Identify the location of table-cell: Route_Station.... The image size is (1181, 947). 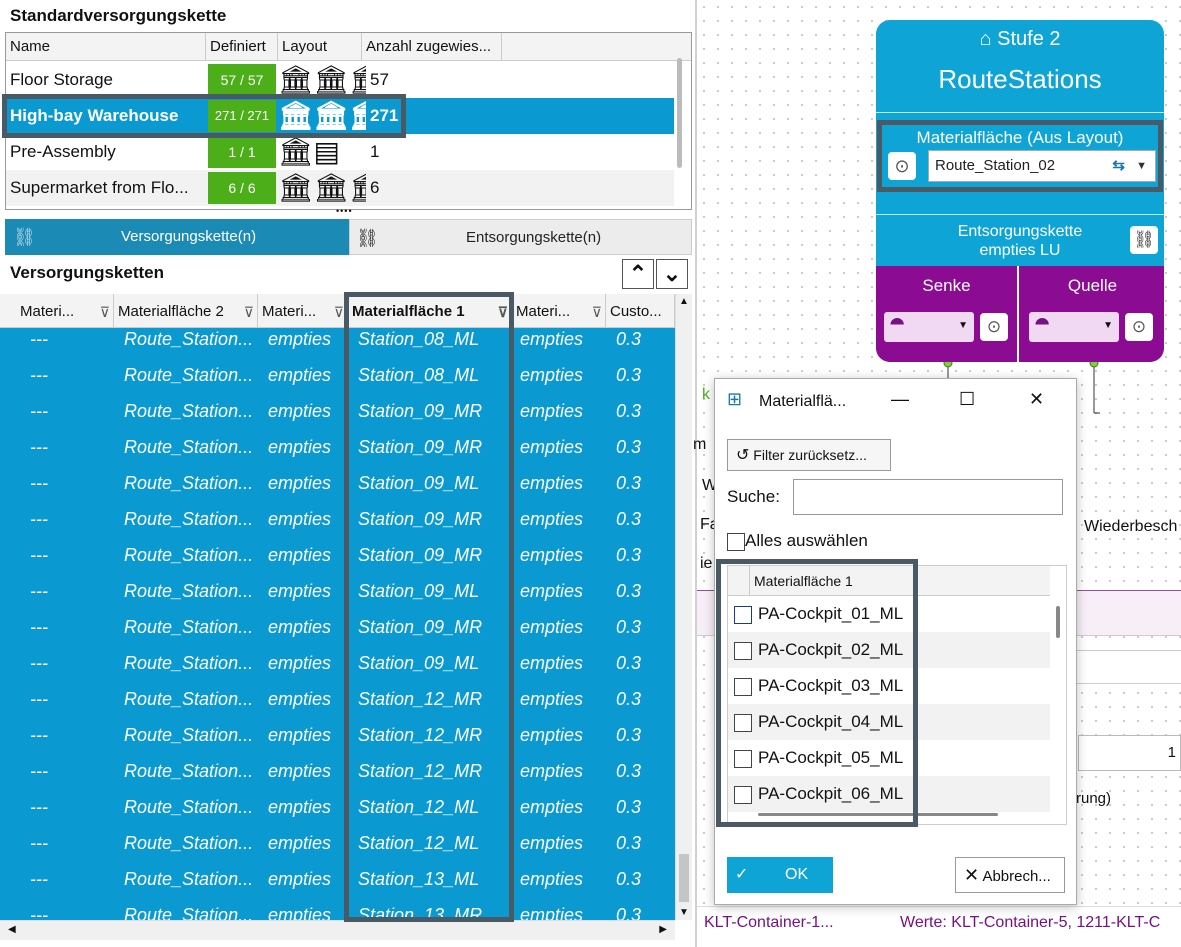
(189, 663).